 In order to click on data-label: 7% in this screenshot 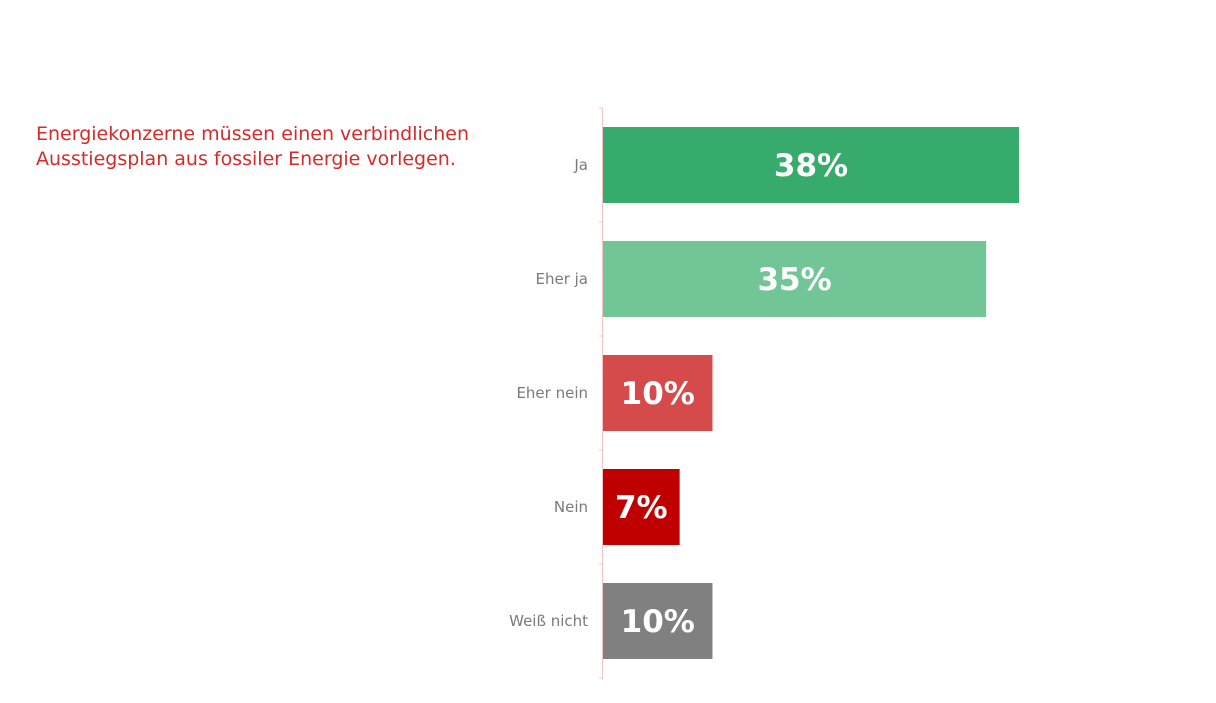, I will do `click(641, 508)`.